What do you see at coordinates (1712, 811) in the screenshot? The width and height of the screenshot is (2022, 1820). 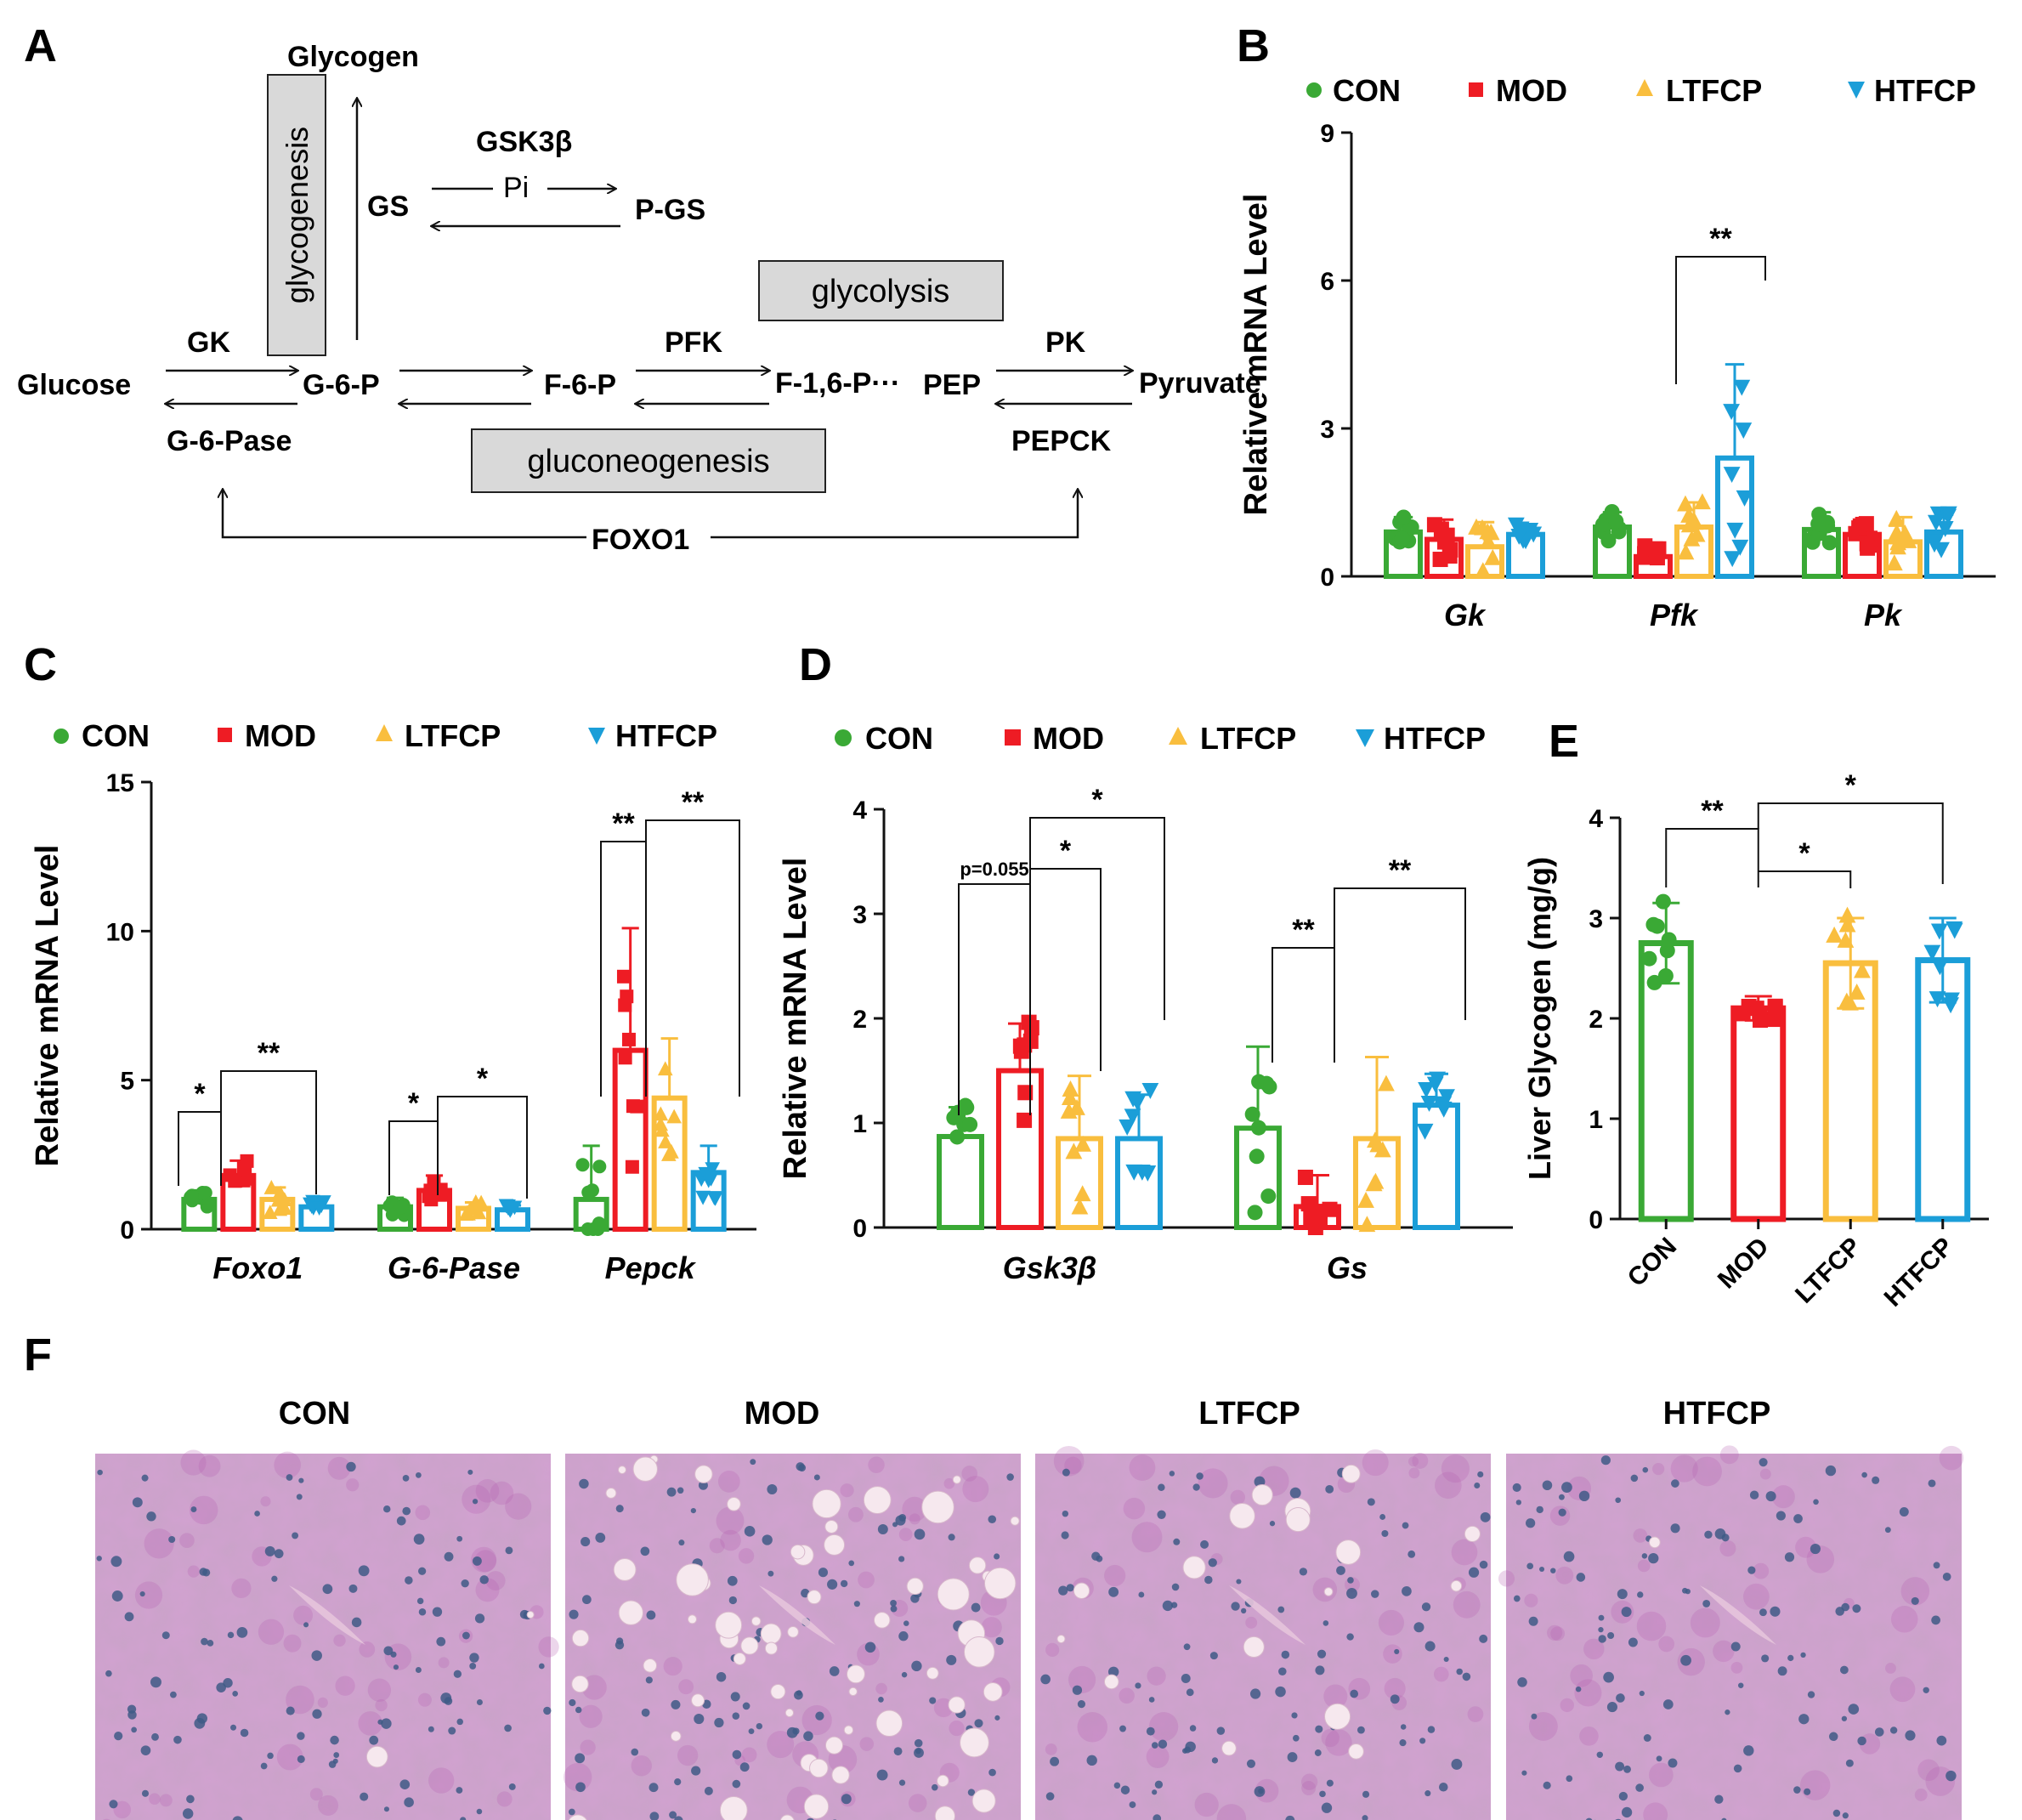 I see `significance-label: **` at bounding box center [1712, 811].